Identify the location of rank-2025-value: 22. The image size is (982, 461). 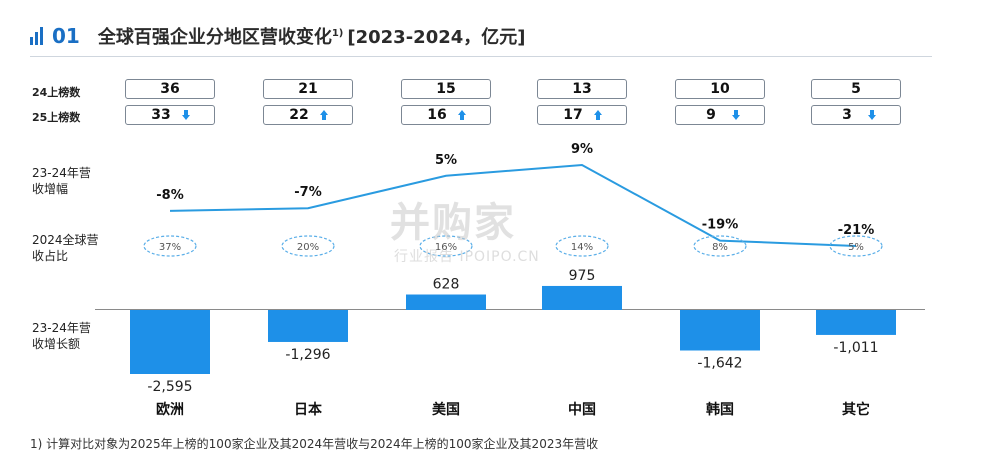
(299, 115).